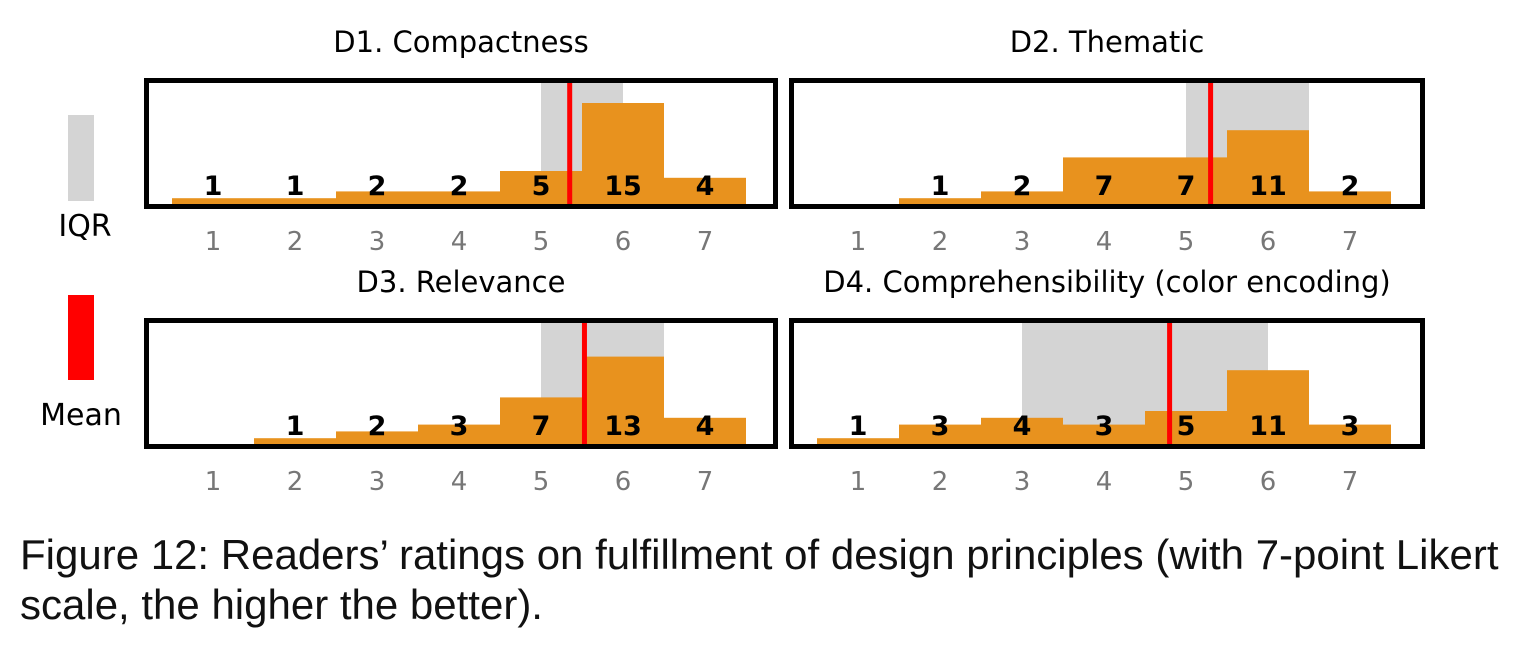 This screenshot has height=664, width=1525. I want to click on panel-1: D1. Compactness 1 1 2 2 5 15 4 1 2 3 4 5 6 7, so click(461, 141).